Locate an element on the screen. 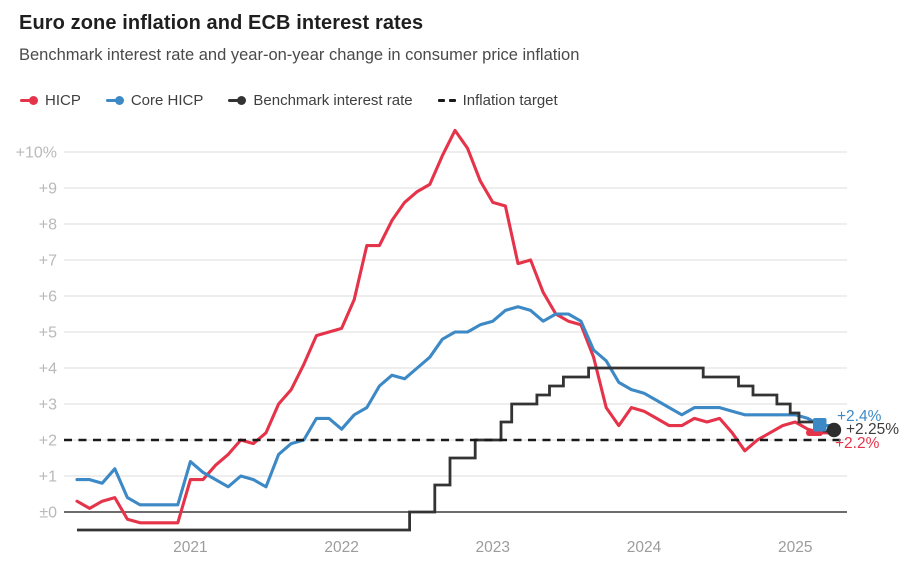 The width and height of the screenshot is (919, 570). x-axis-tick-label: 2024 is located at coordinates (644, 547).